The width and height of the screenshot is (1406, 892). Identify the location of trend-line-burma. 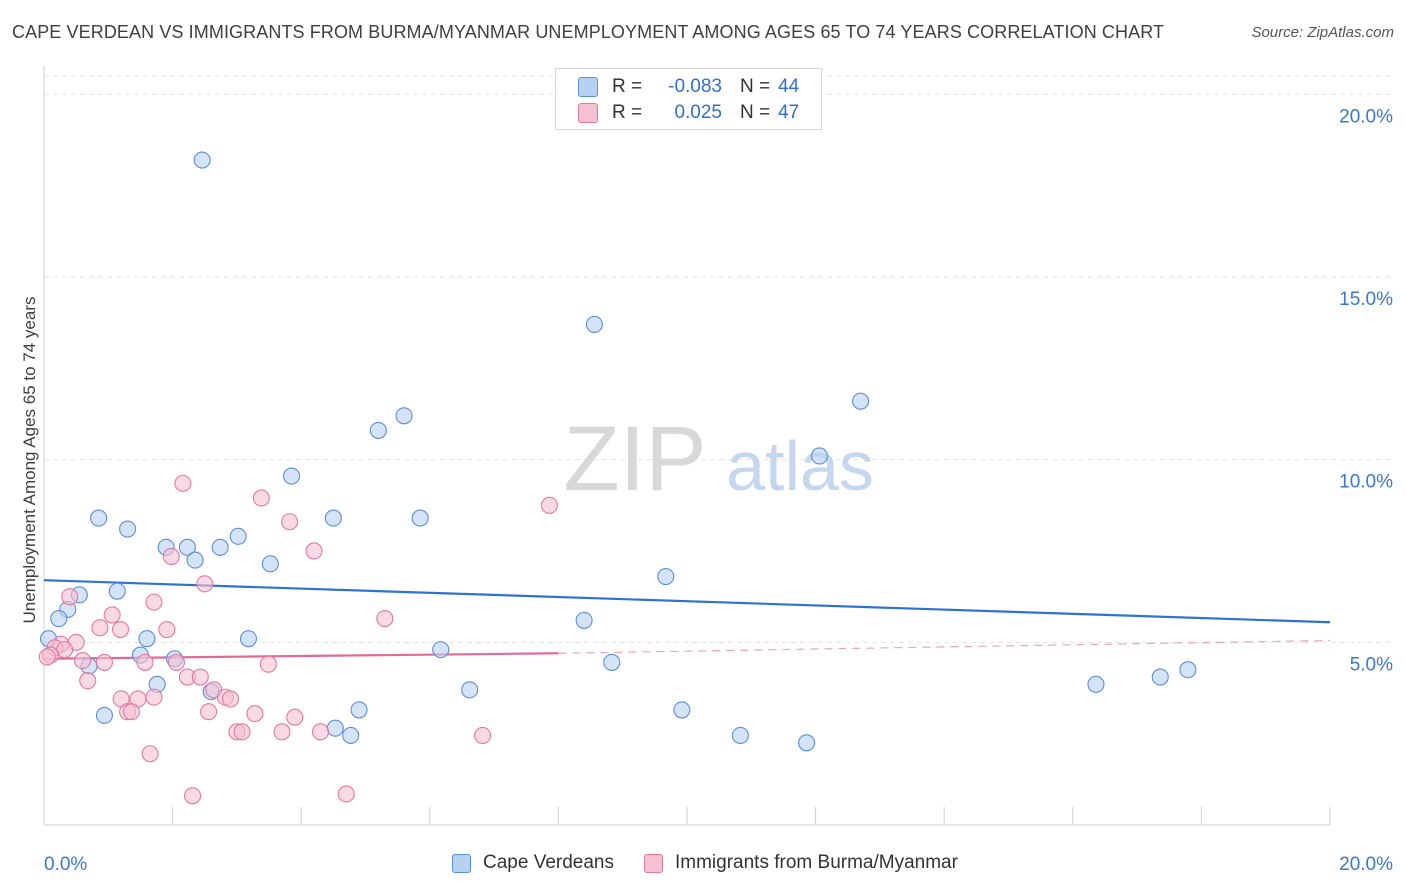
(301, 656).